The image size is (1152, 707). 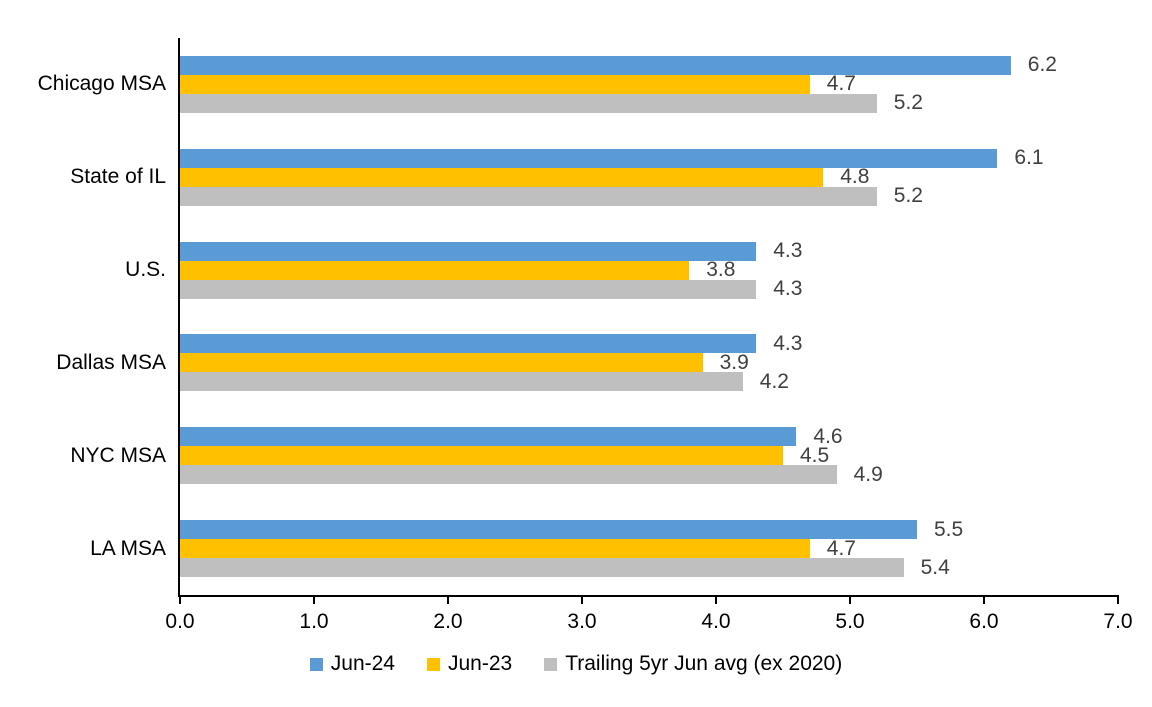 What do you see at coordinates (774, 381) in the screenshot?
I see `bar-value-label: 4.2` at bounding box center [774, 381].